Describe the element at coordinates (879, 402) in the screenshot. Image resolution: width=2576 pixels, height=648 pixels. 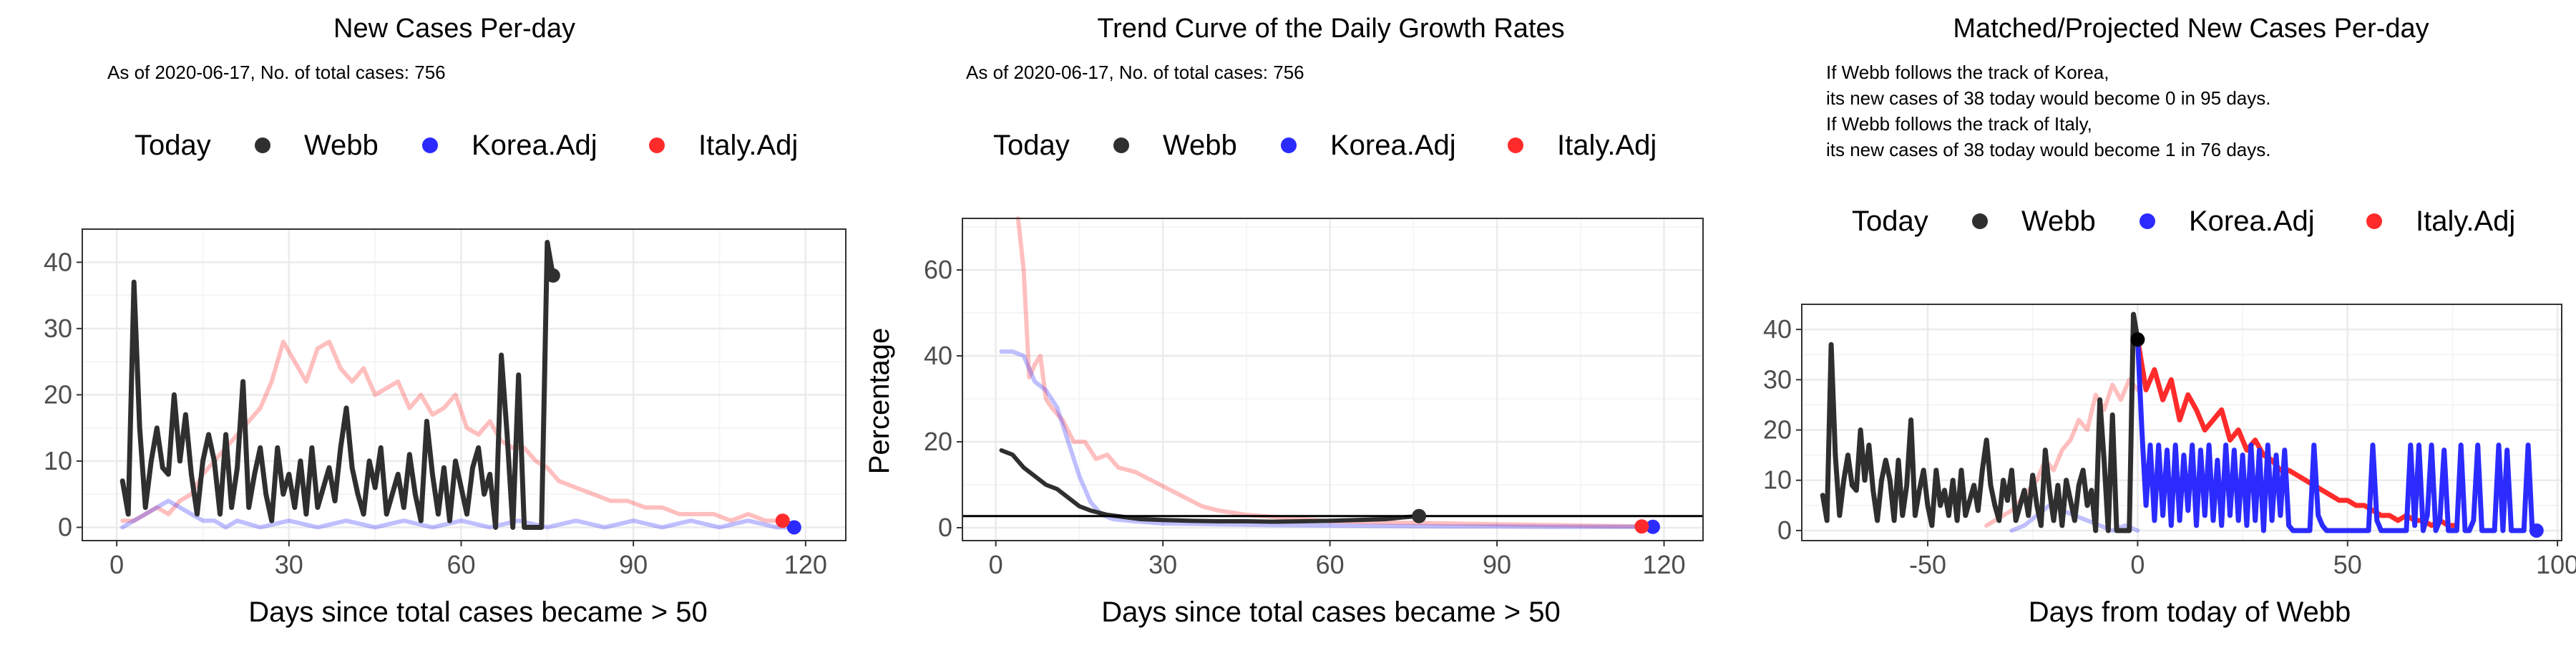
I see `y-axis-label: Percentage` at that location.